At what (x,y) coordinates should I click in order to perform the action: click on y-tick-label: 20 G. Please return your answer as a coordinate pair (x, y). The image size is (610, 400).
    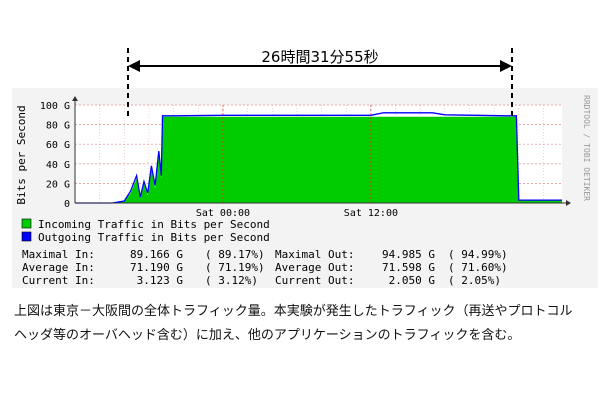
    Looking at the image, I should click on (58, 184).